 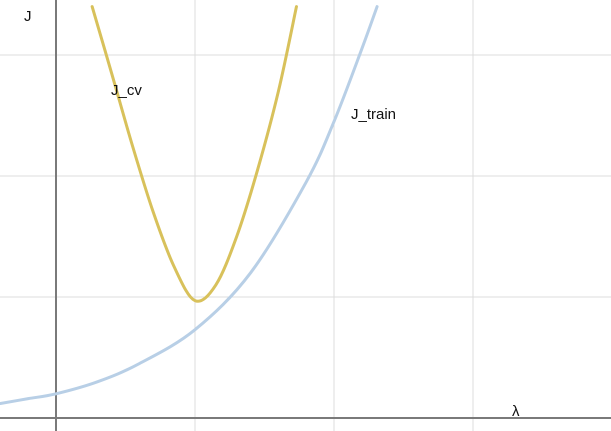 I want to click on series-label-j-train: J_train, so click(x=373, y=114).